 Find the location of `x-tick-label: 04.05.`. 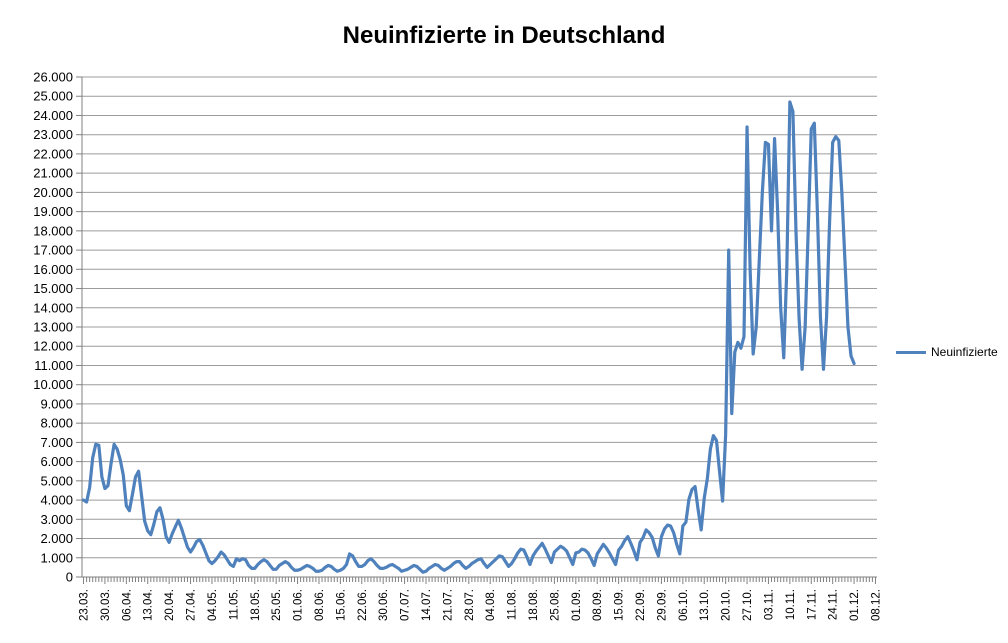

x-tick-label: 04.05. is located at coordinates (213, 605).